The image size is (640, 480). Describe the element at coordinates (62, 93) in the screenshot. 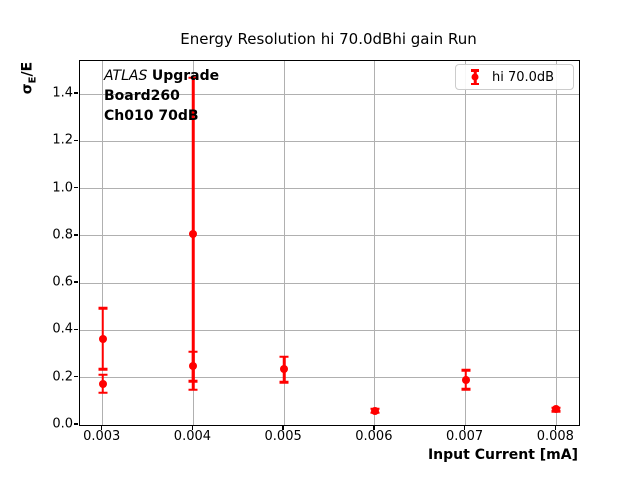

I see `y-tick-label: 1.4` at that location.